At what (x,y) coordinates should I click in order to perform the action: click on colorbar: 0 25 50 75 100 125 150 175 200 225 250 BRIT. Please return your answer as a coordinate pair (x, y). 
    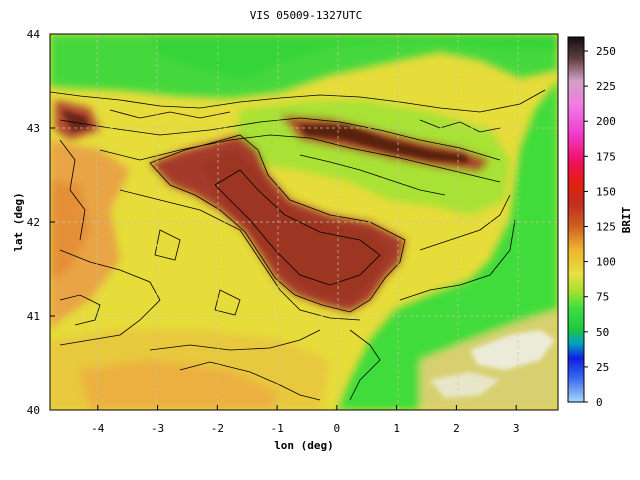
    Looking at the image, I should click on (600, 222).